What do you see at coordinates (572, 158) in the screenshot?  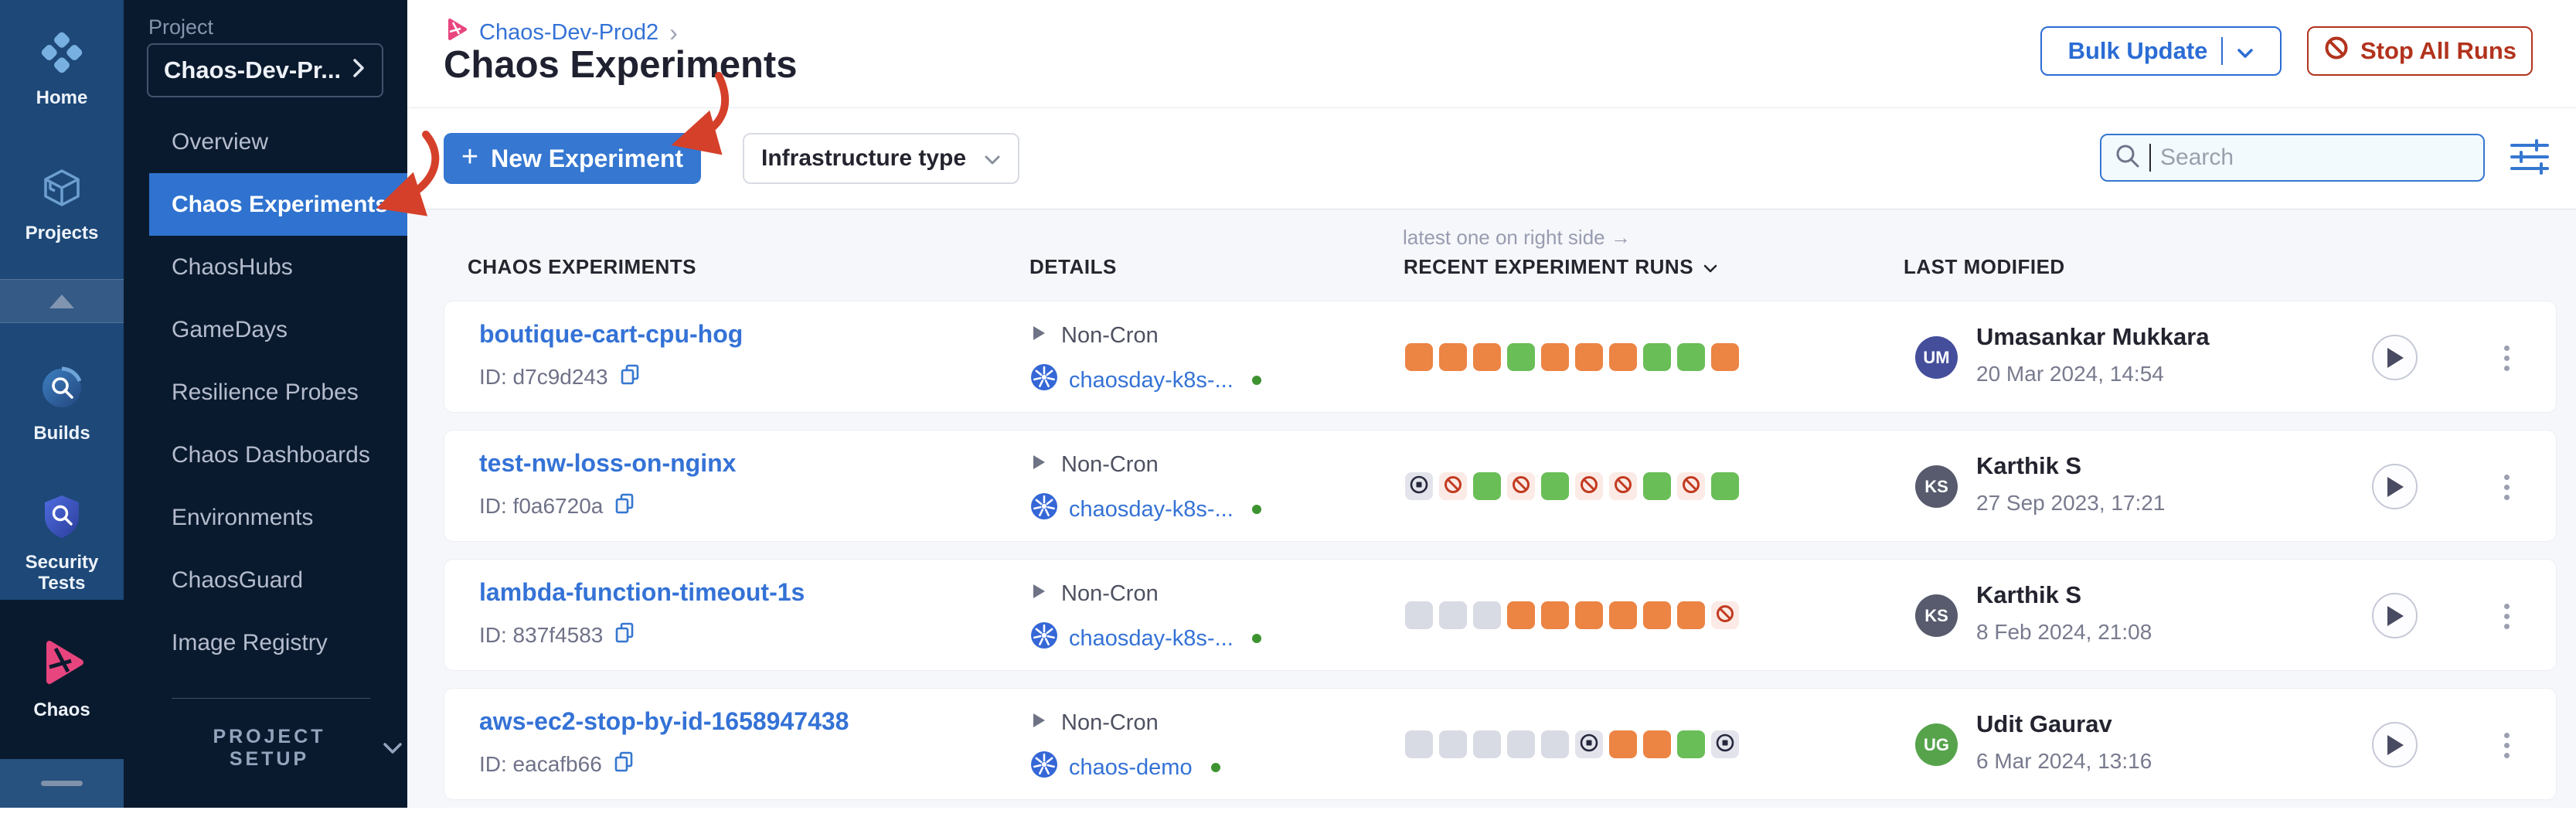 I see `new-experiment-button: + New Experiment` at bounding box center [572, 158].